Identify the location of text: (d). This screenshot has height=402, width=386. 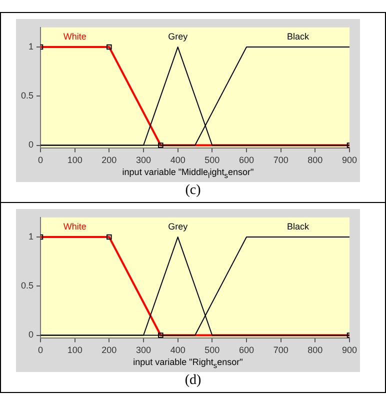
(193, 381).